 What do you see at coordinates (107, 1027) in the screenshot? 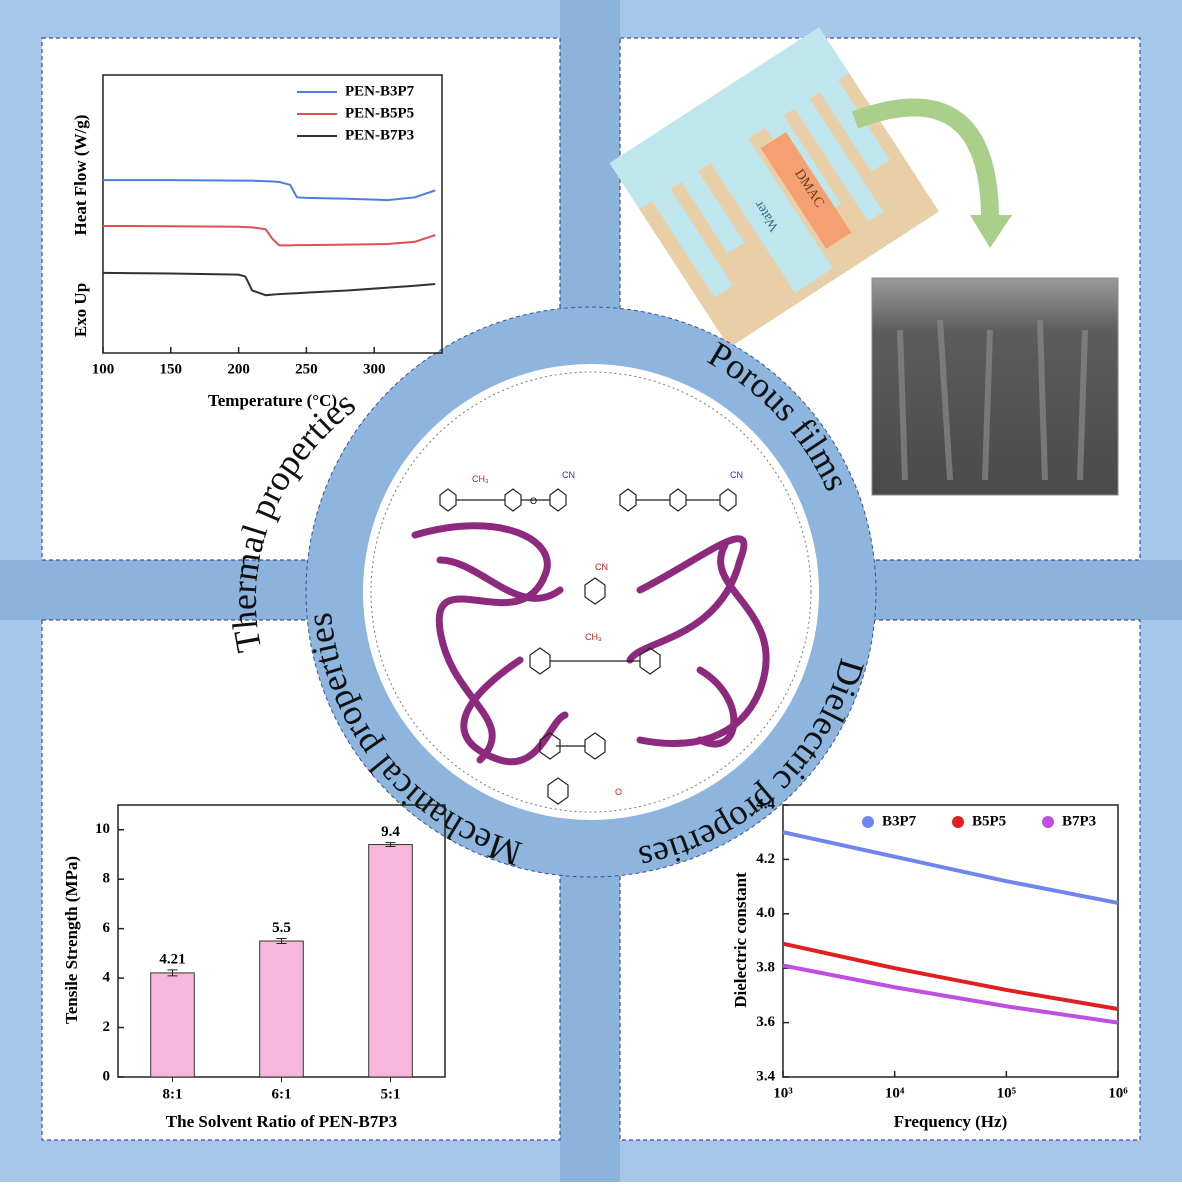
I see `y-tick-label: 2` at bounding box center [107, 1027].